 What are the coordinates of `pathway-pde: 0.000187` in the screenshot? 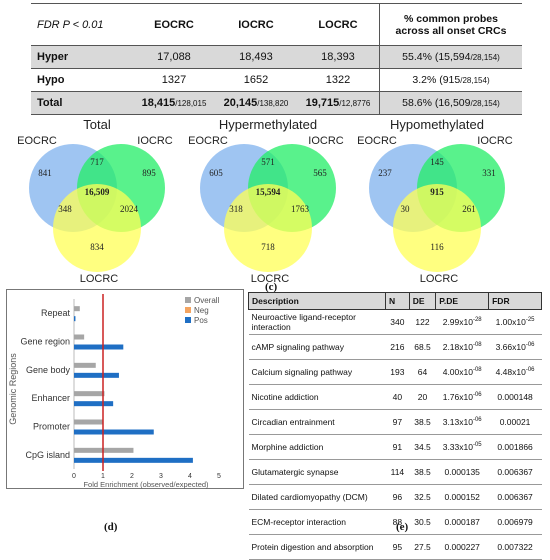 It's located at (462, 522).